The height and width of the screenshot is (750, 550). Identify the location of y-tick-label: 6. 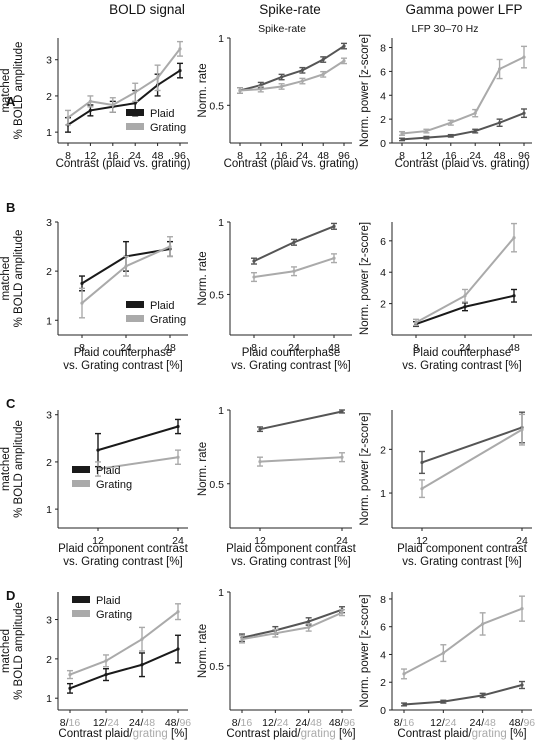
(383, 628).